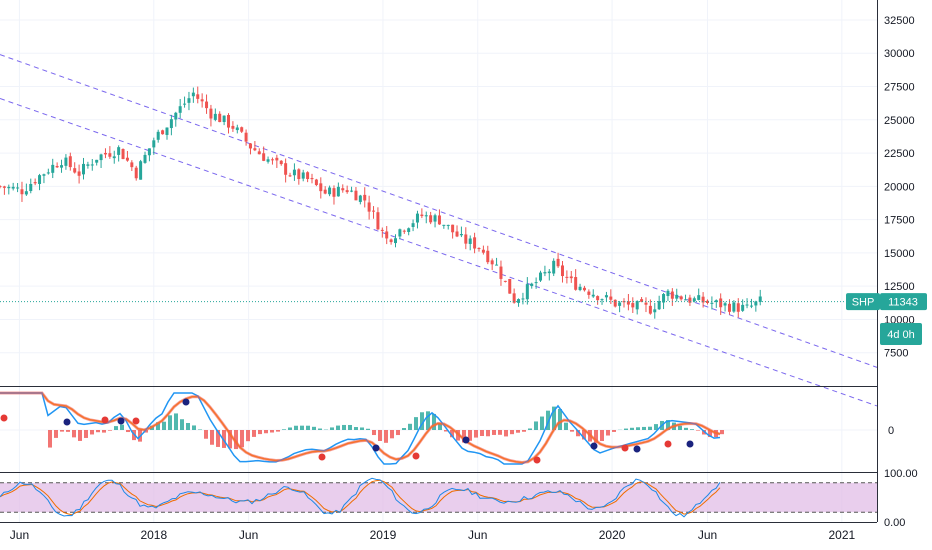  What do you see at coordinates (433, 535) in the screenshot?
I see `time-axis: Jun 2018 Jun 2019 Jun 2020 Jun 2021` at bounding box center [433, 535].